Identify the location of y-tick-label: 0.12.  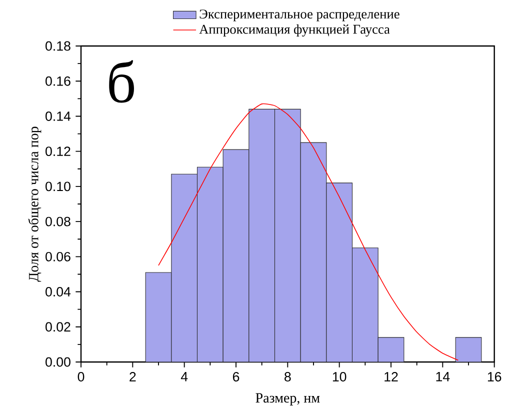
(58, 151).